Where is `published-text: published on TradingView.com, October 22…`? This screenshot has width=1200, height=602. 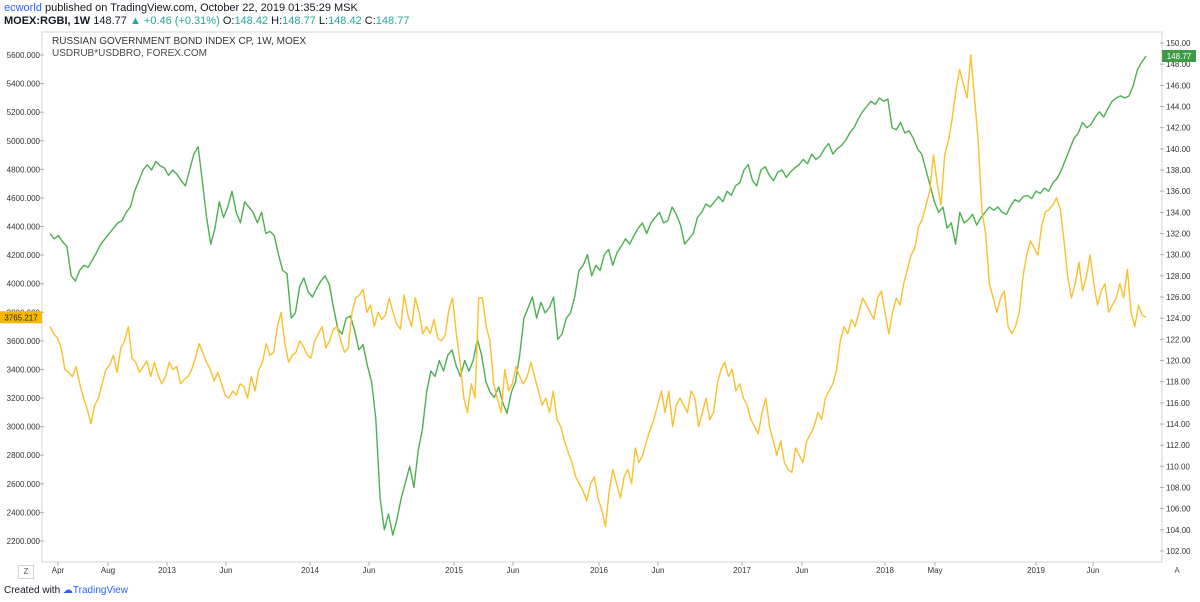
published-text: published on TradingView.com, October 22… is located at coordinates (201, 8).